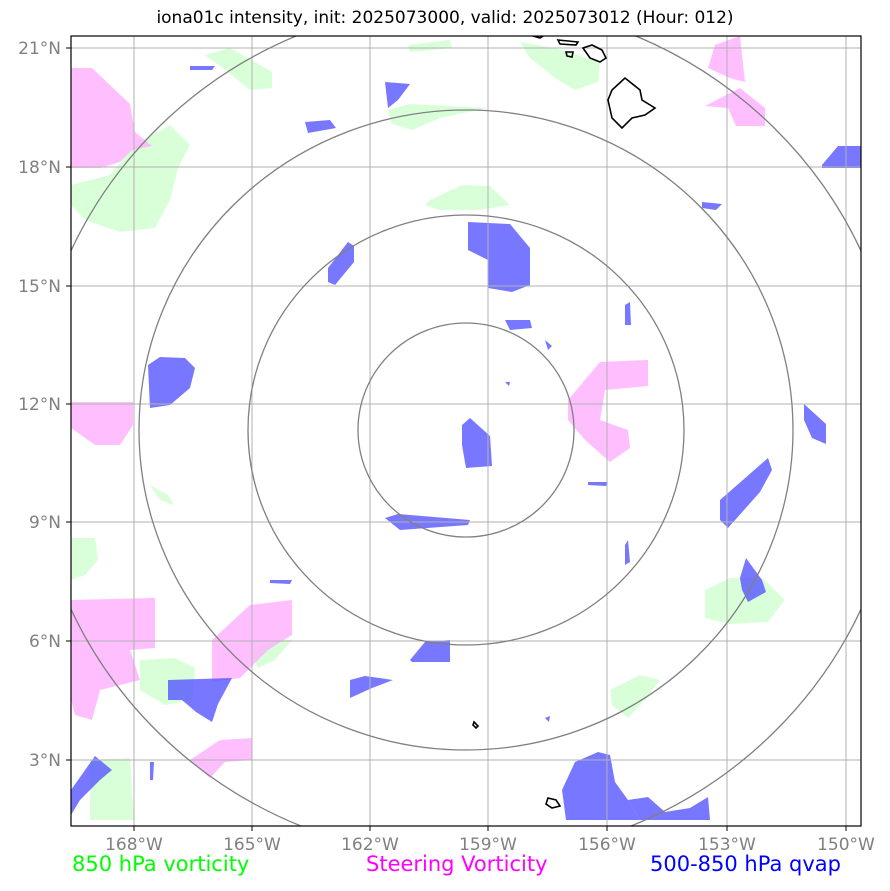 The height and width of the screenshot is (891, 890). What do you see at coordinates (39, 49) in the screenshot?
I see `lat-label: 21°N` at bounding box center [39, 49].